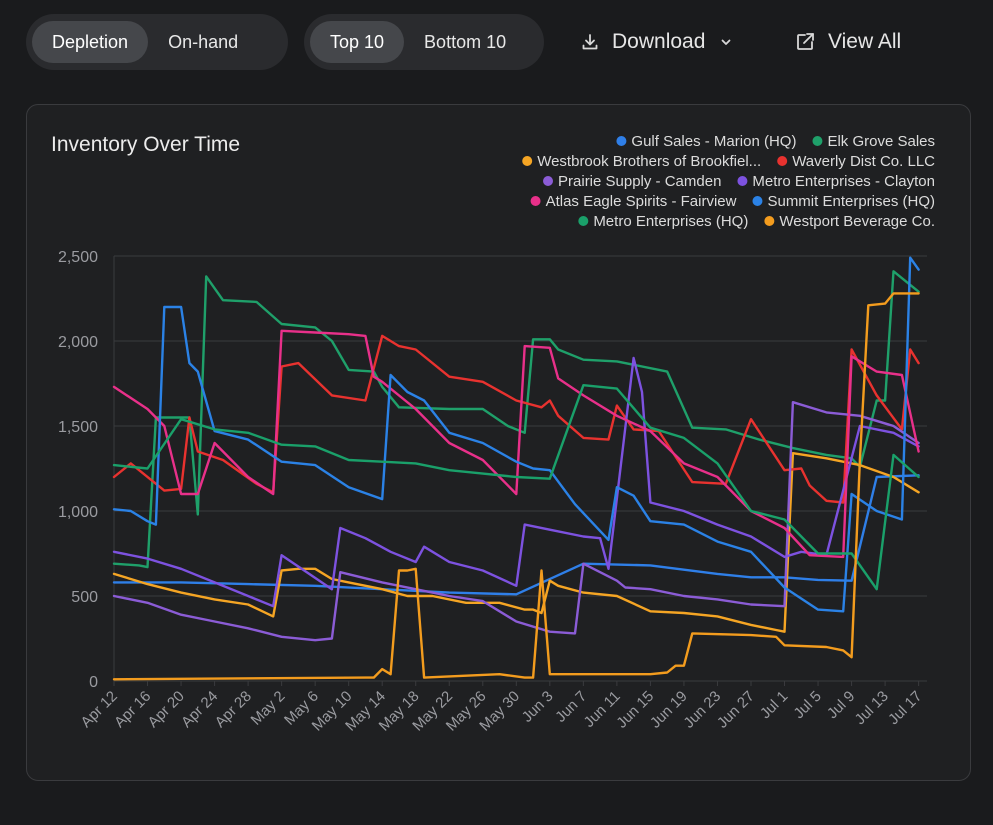 The width and height of the screenshot is (993, 825). I want to click on chart-title: Inventory Over Time, so click(146, 144).